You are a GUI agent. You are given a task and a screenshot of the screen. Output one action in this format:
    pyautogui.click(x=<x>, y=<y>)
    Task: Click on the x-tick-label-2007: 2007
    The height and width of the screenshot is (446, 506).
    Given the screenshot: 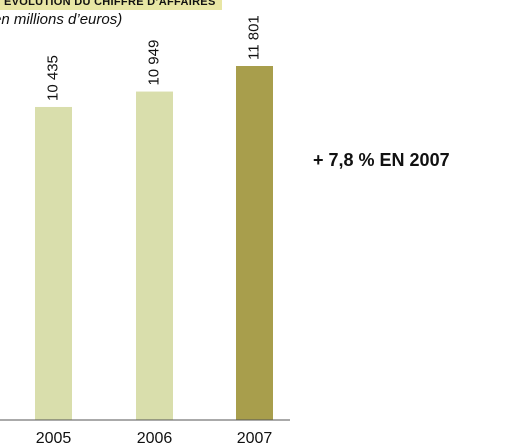 What is the action you would take?
    pyautogui.click(x=255, y=438)
    